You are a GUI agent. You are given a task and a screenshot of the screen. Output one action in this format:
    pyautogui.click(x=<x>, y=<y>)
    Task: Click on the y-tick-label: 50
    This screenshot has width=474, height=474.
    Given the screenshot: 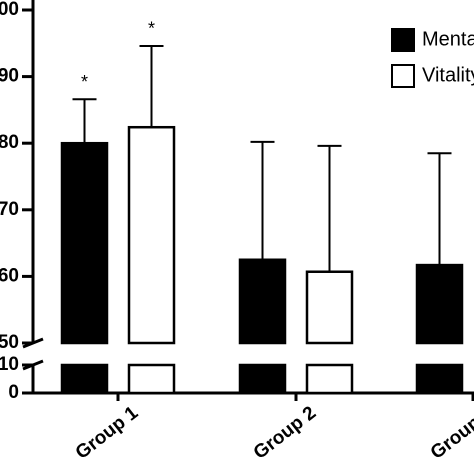 What is the action you would take?
    pyautogui.click(x=9, y=342)
    